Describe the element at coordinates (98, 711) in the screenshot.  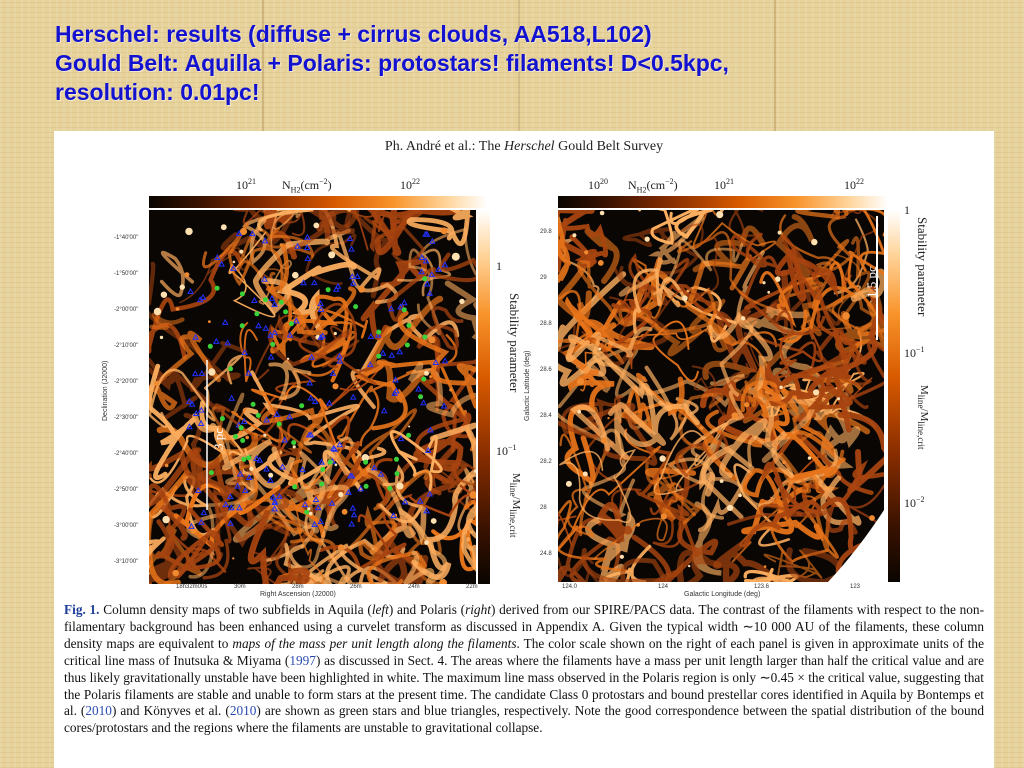
I see `ref-bontemps-2010: 2010` at that location.